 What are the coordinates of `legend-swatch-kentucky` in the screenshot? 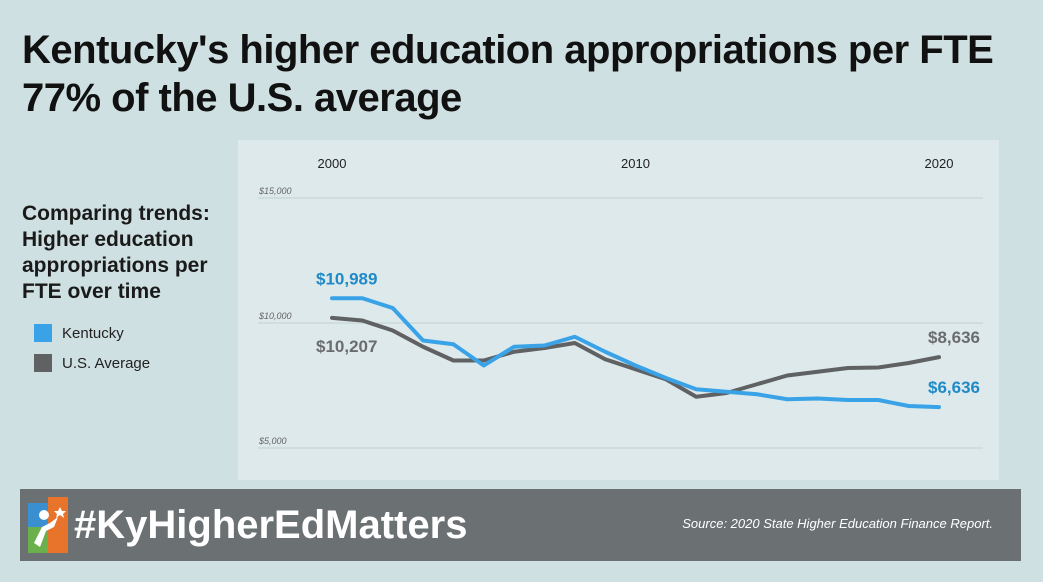 It's located at (43, 333).